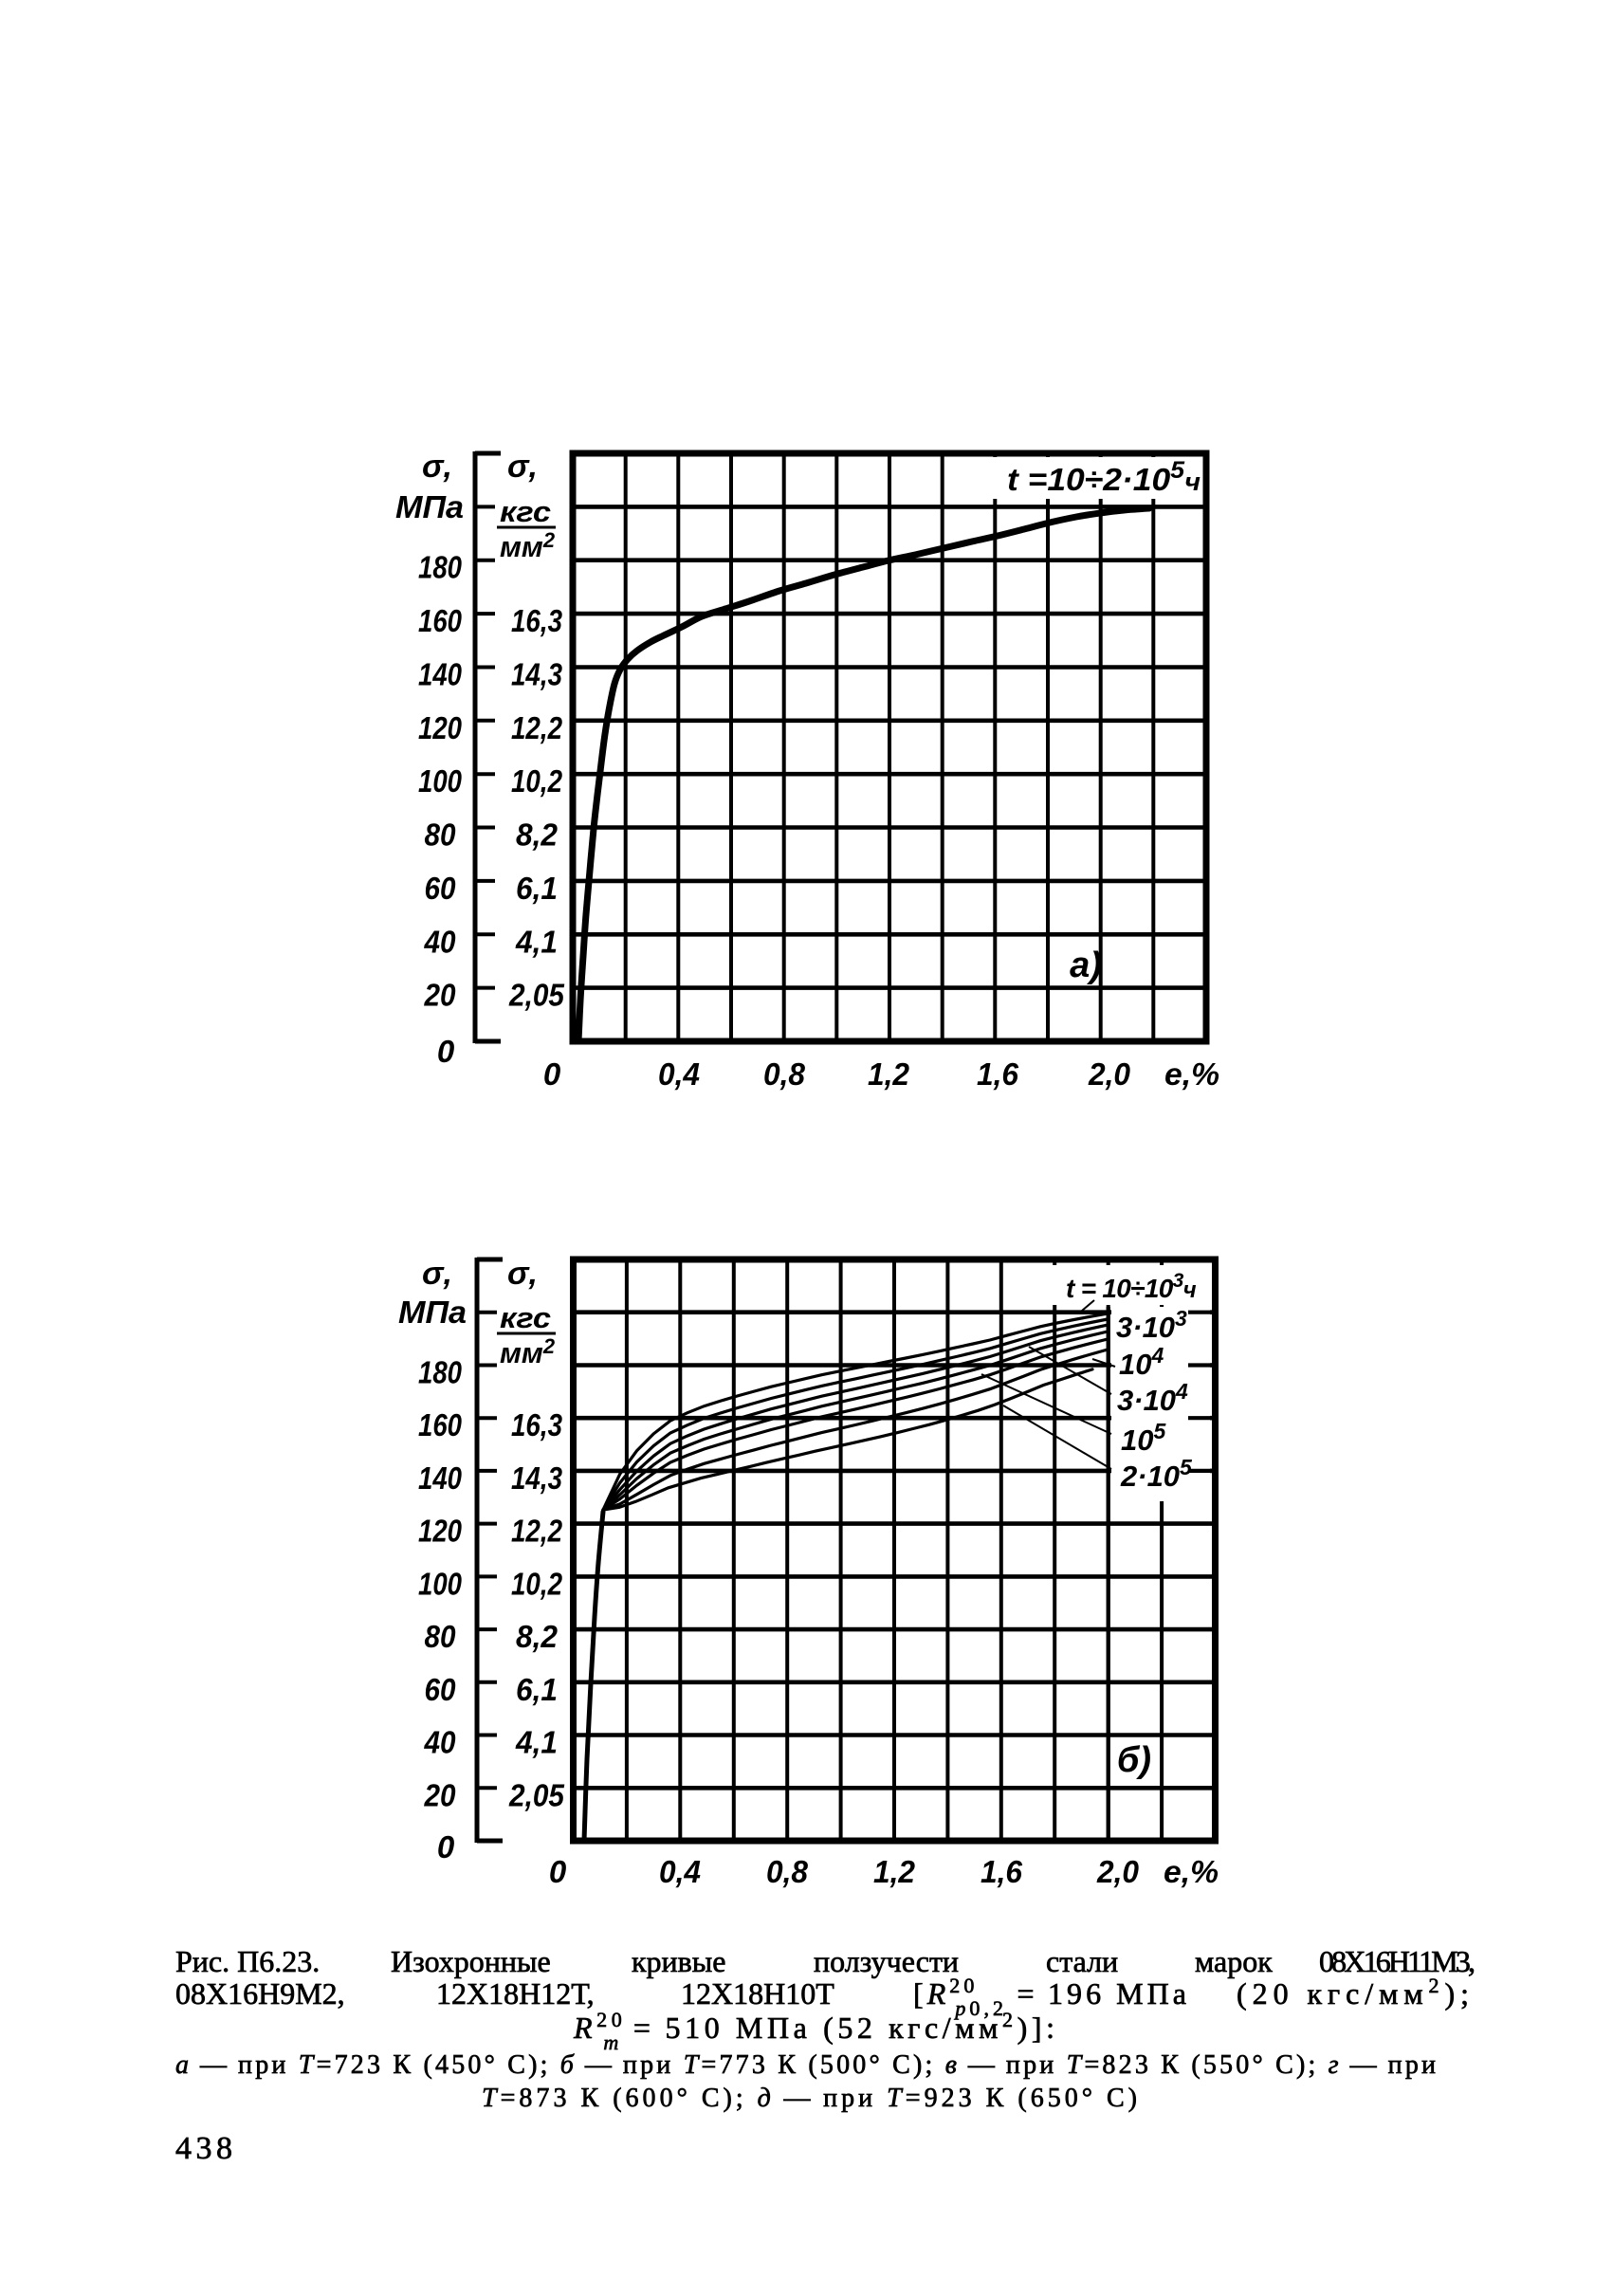  What do you see at coordinates (515, 1993) in the screenshot?
I see `svg-text: 12Х18Н12Т,` at bounding box center [515, 1993].